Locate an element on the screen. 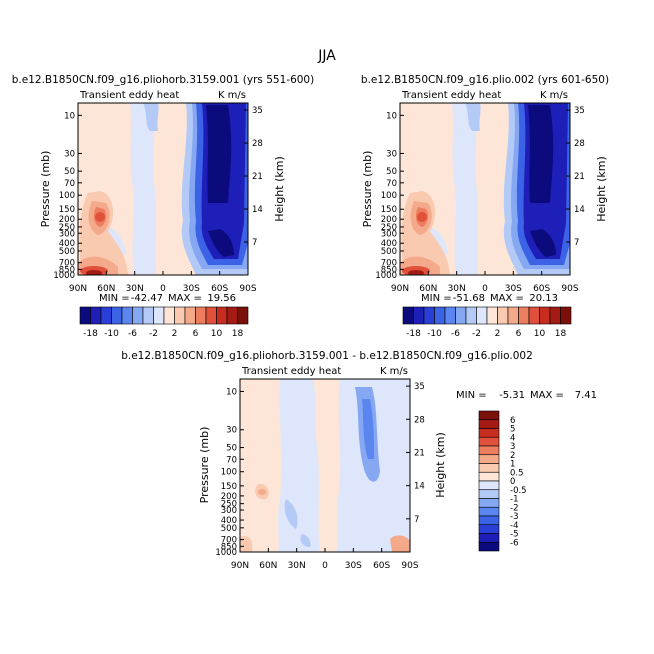 This screenshot has height=654, width=654. x-tick-label: 90N is located at coordinates (240, 566).